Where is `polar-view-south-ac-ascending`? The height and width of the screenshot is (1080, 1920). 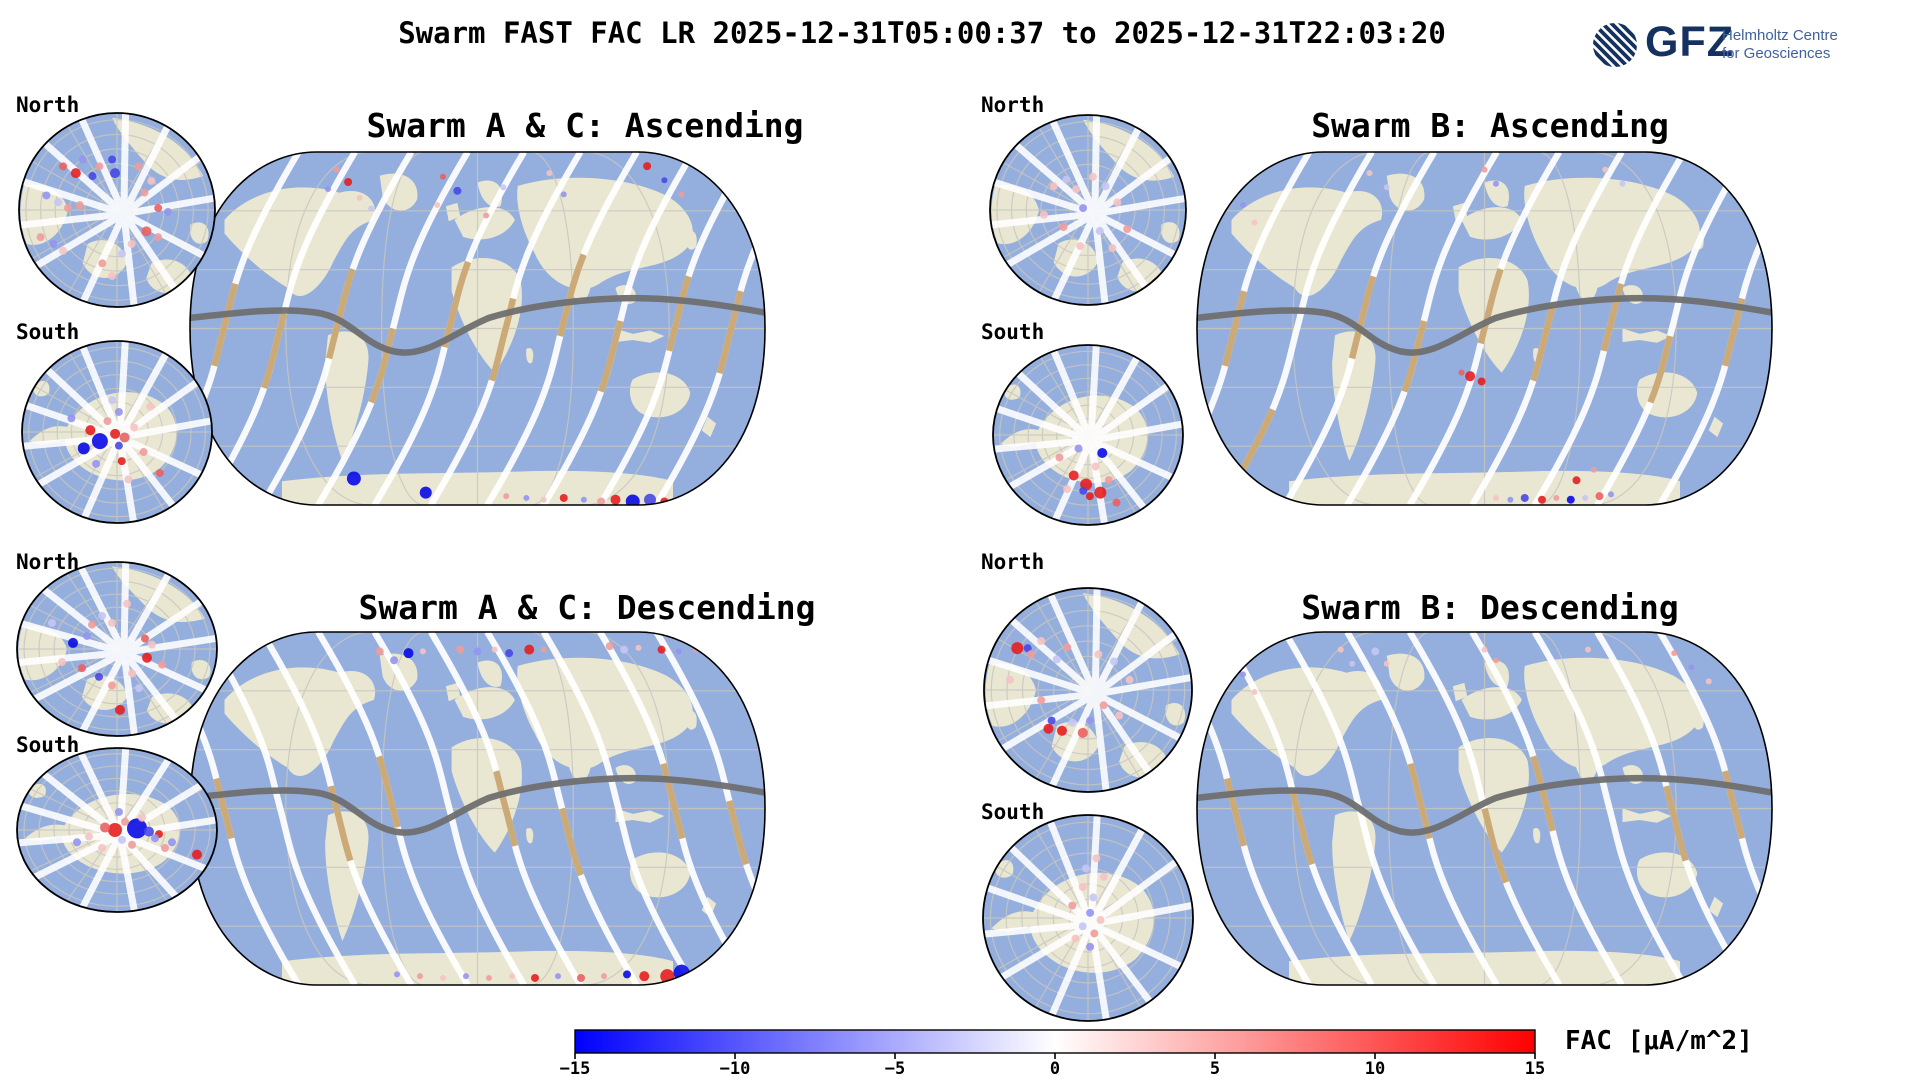
polar-view-south-ac-ascending is located at coordinates (117, 432).